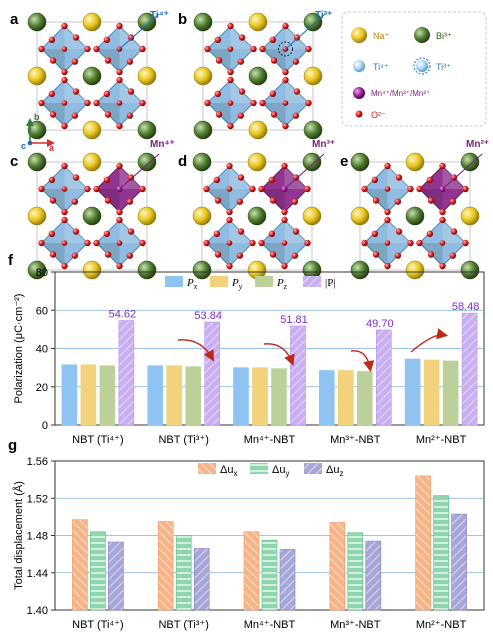 The image size is (493, 632). I want to click on callout-line, so click(462, 171).